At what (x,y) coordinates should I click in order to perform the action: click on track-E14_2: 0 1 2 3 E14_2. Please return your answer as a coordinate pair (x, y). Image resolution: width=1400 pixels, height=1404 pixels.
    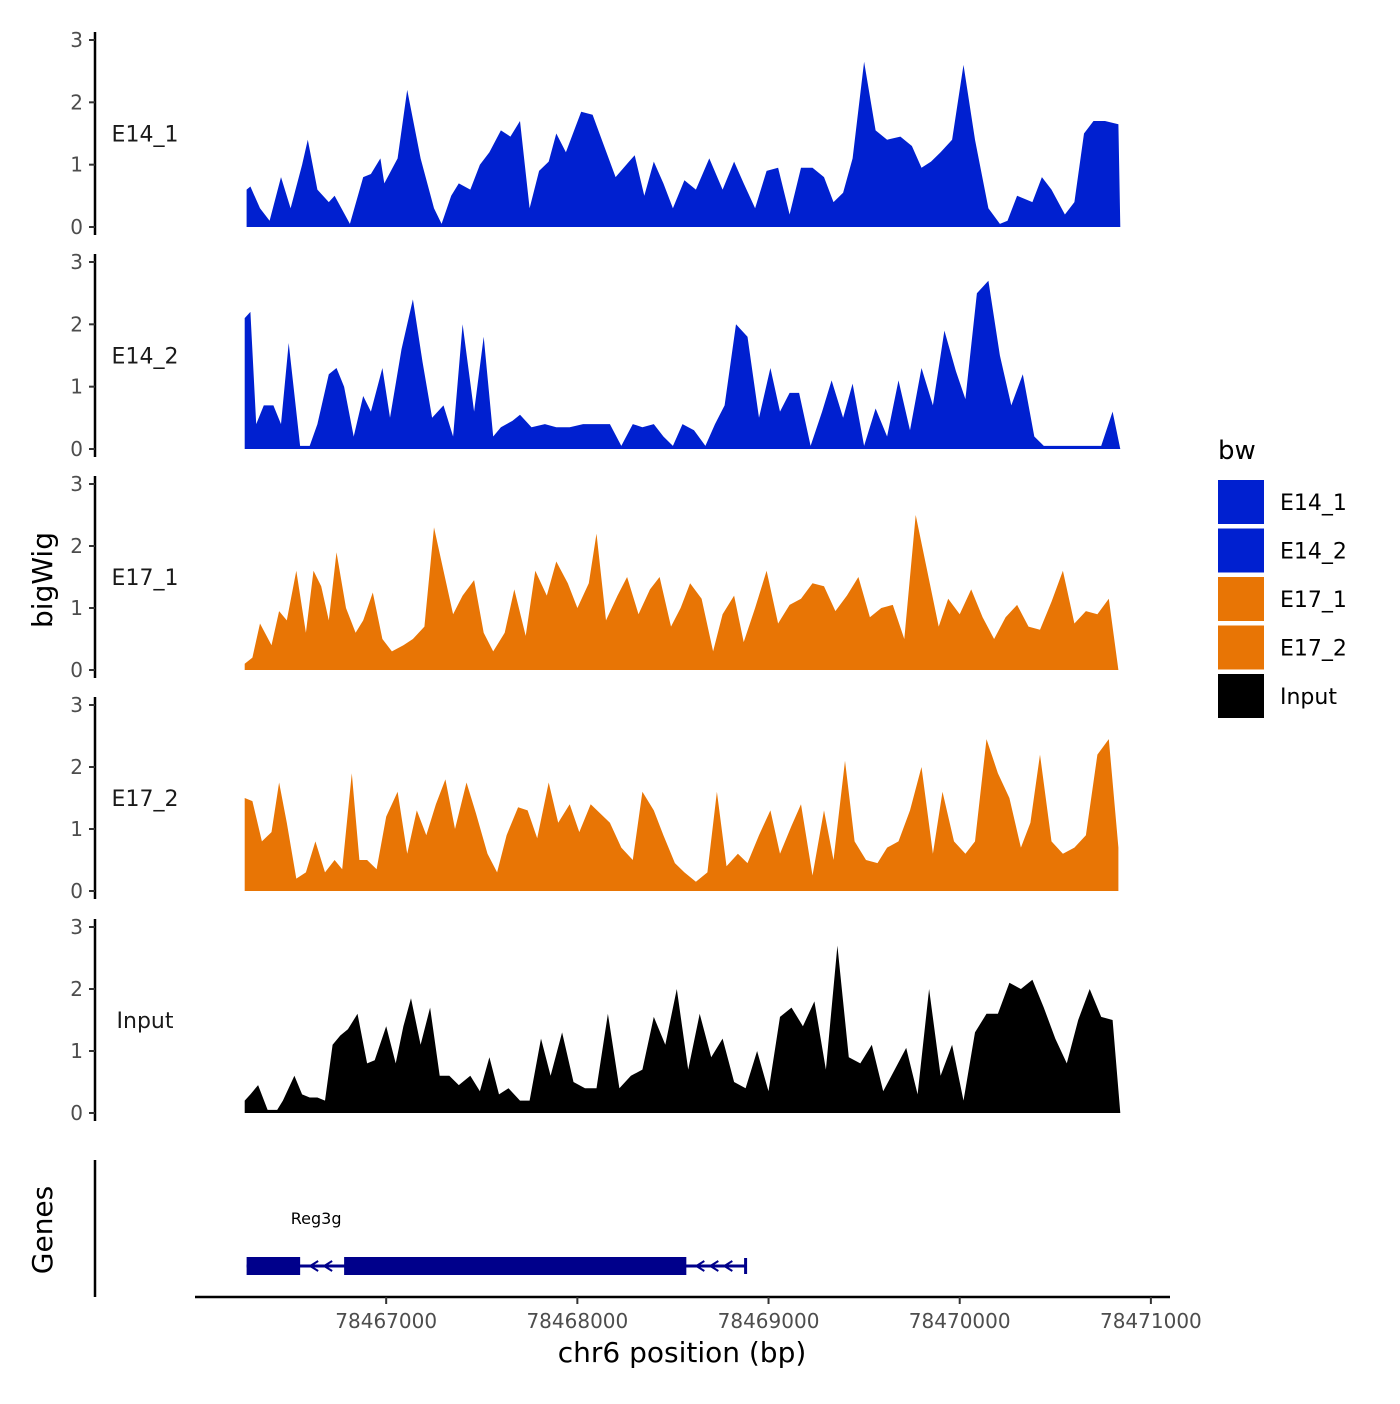
    Looking at the image, I should click on (595, 355).